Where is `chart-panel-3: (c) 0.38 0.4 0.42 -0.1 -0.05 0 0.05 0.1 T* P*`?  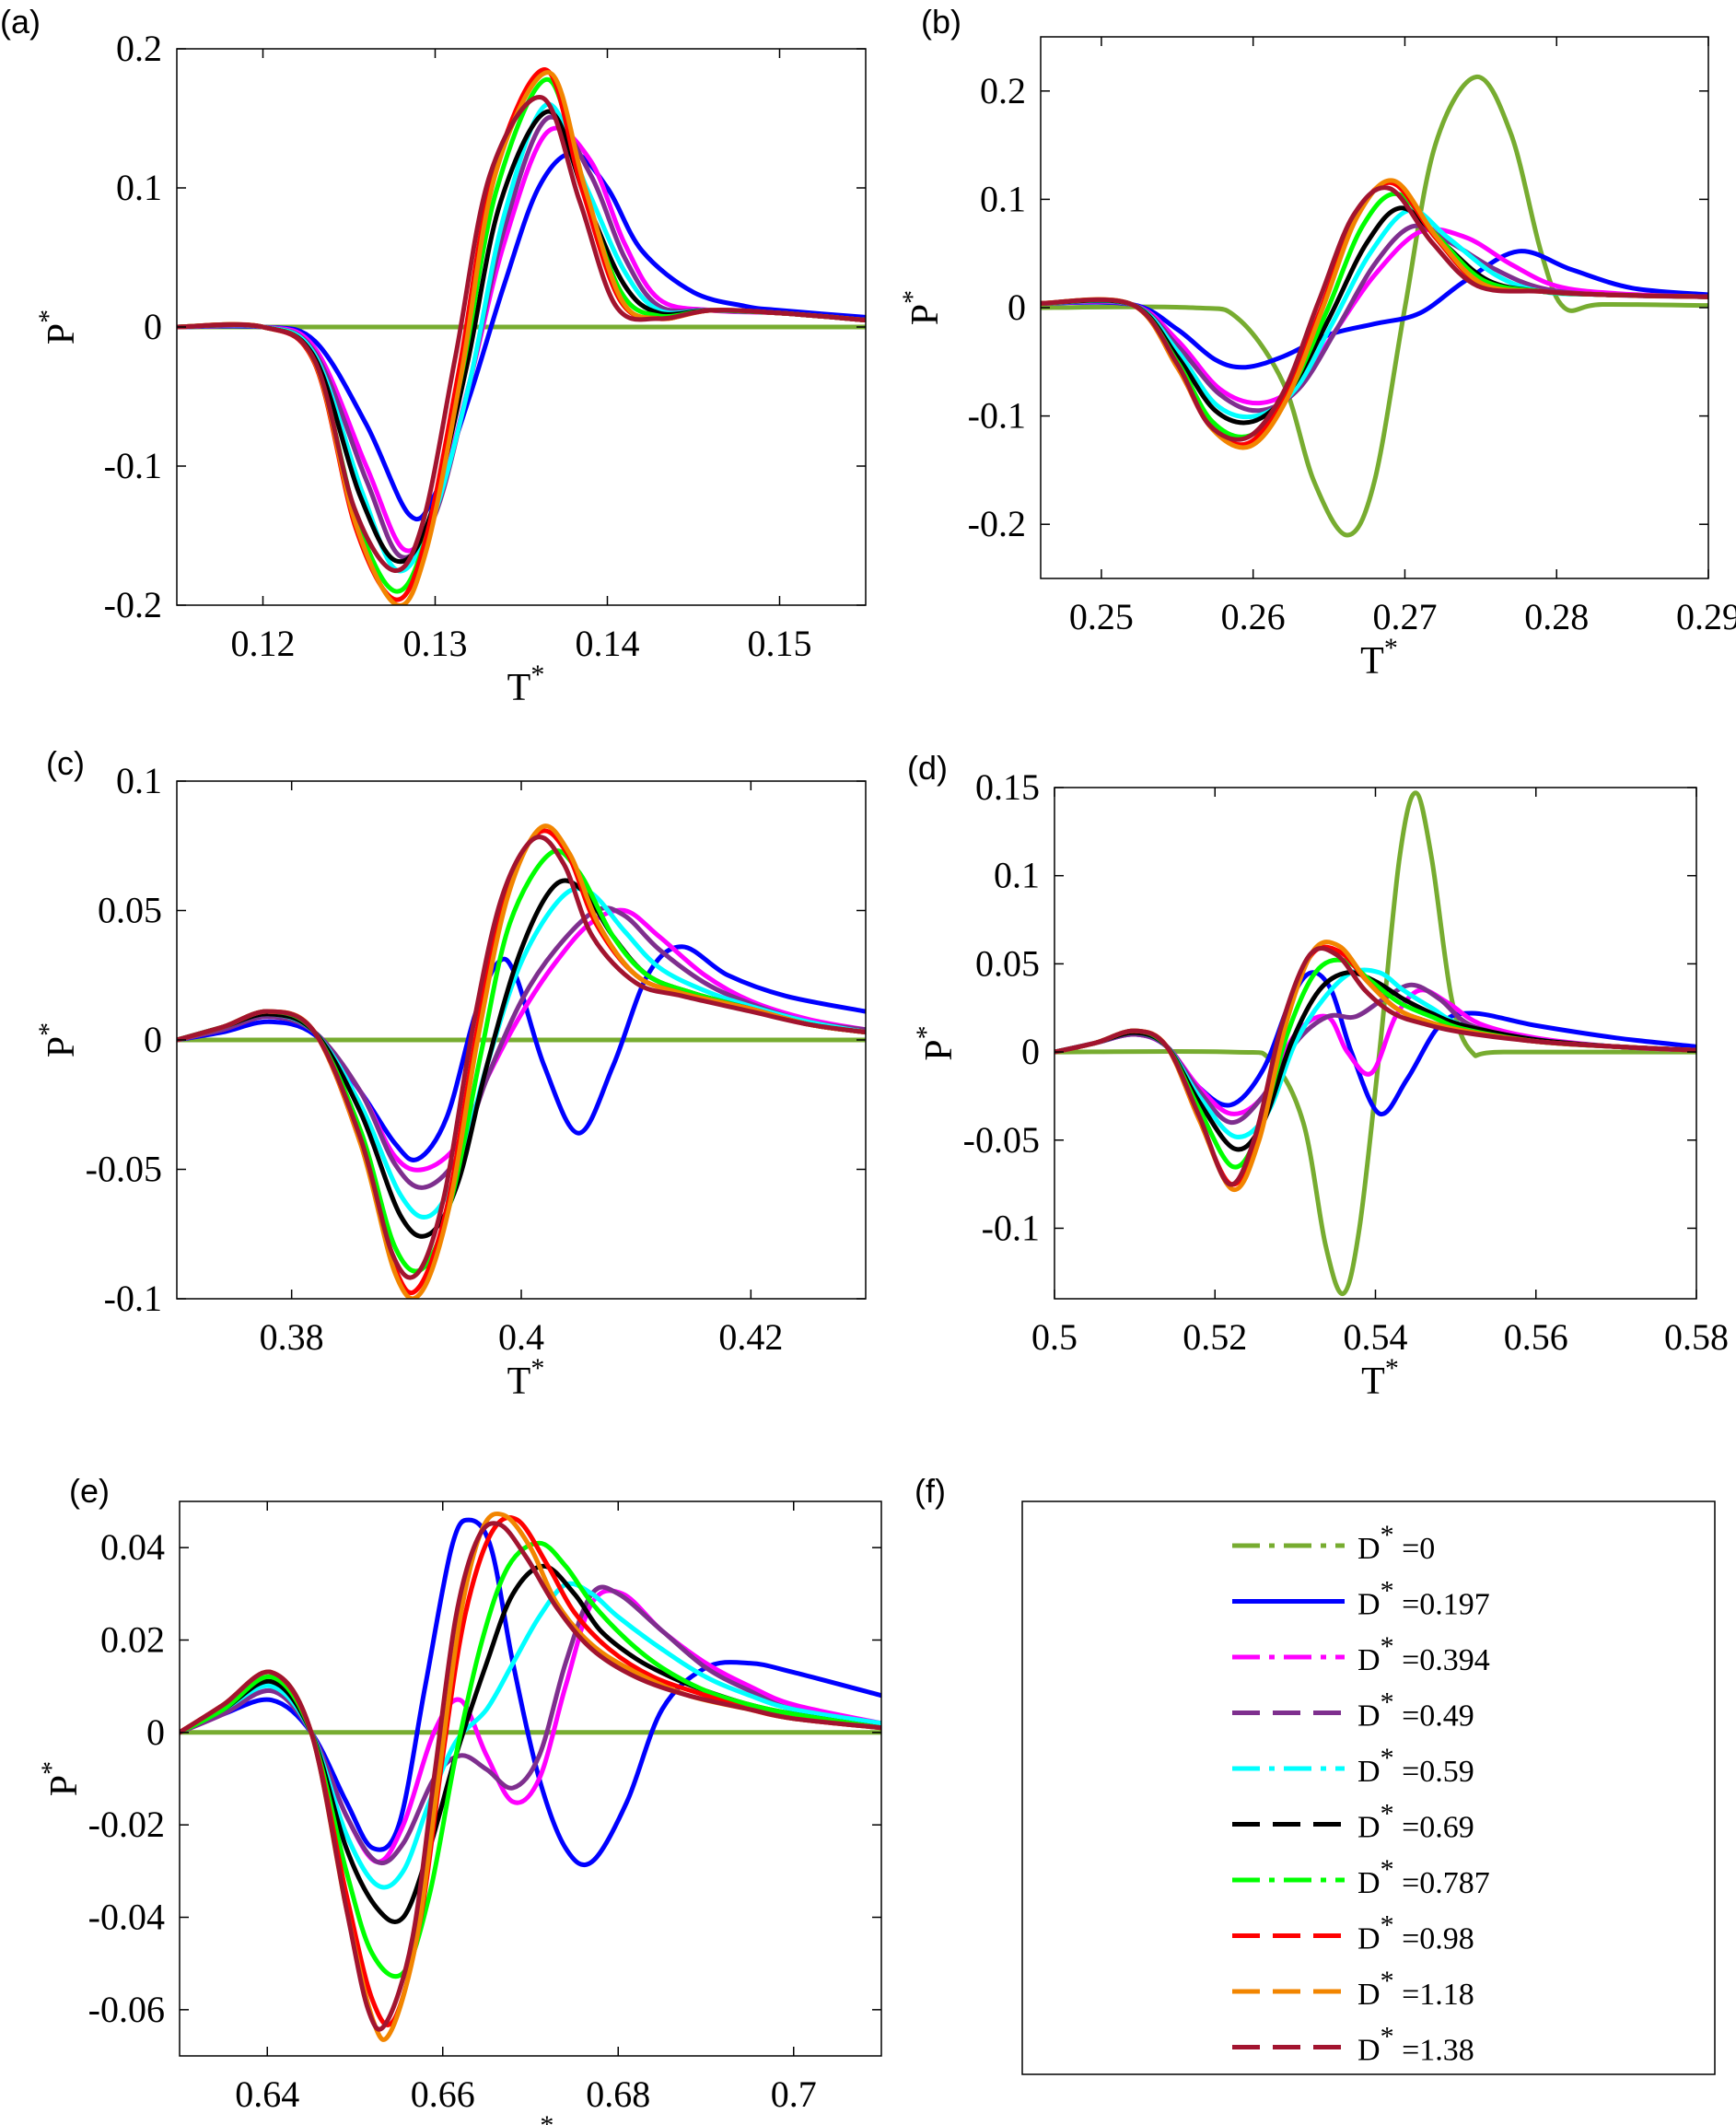
chart-panel-3: (c) 0.38 0.4 0.42 -0.1 -0.05 0 0.05 0.1 T* P* is located at coordinates (450, 1074).